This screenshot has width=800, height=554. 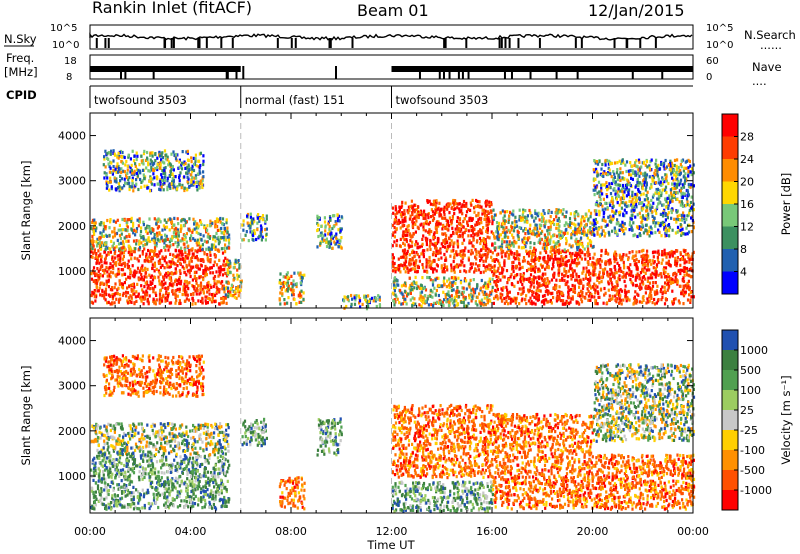 I want to click on beam-label: Beam 01, so click(x=393, y=10).